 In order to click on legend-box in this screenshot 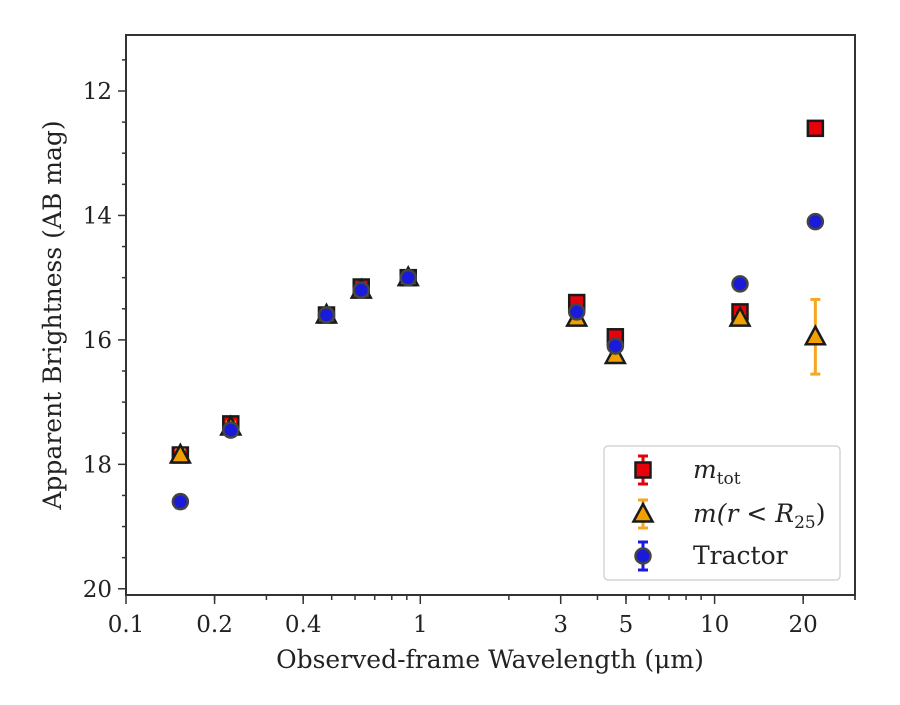, I will do `click(722, 513)`.